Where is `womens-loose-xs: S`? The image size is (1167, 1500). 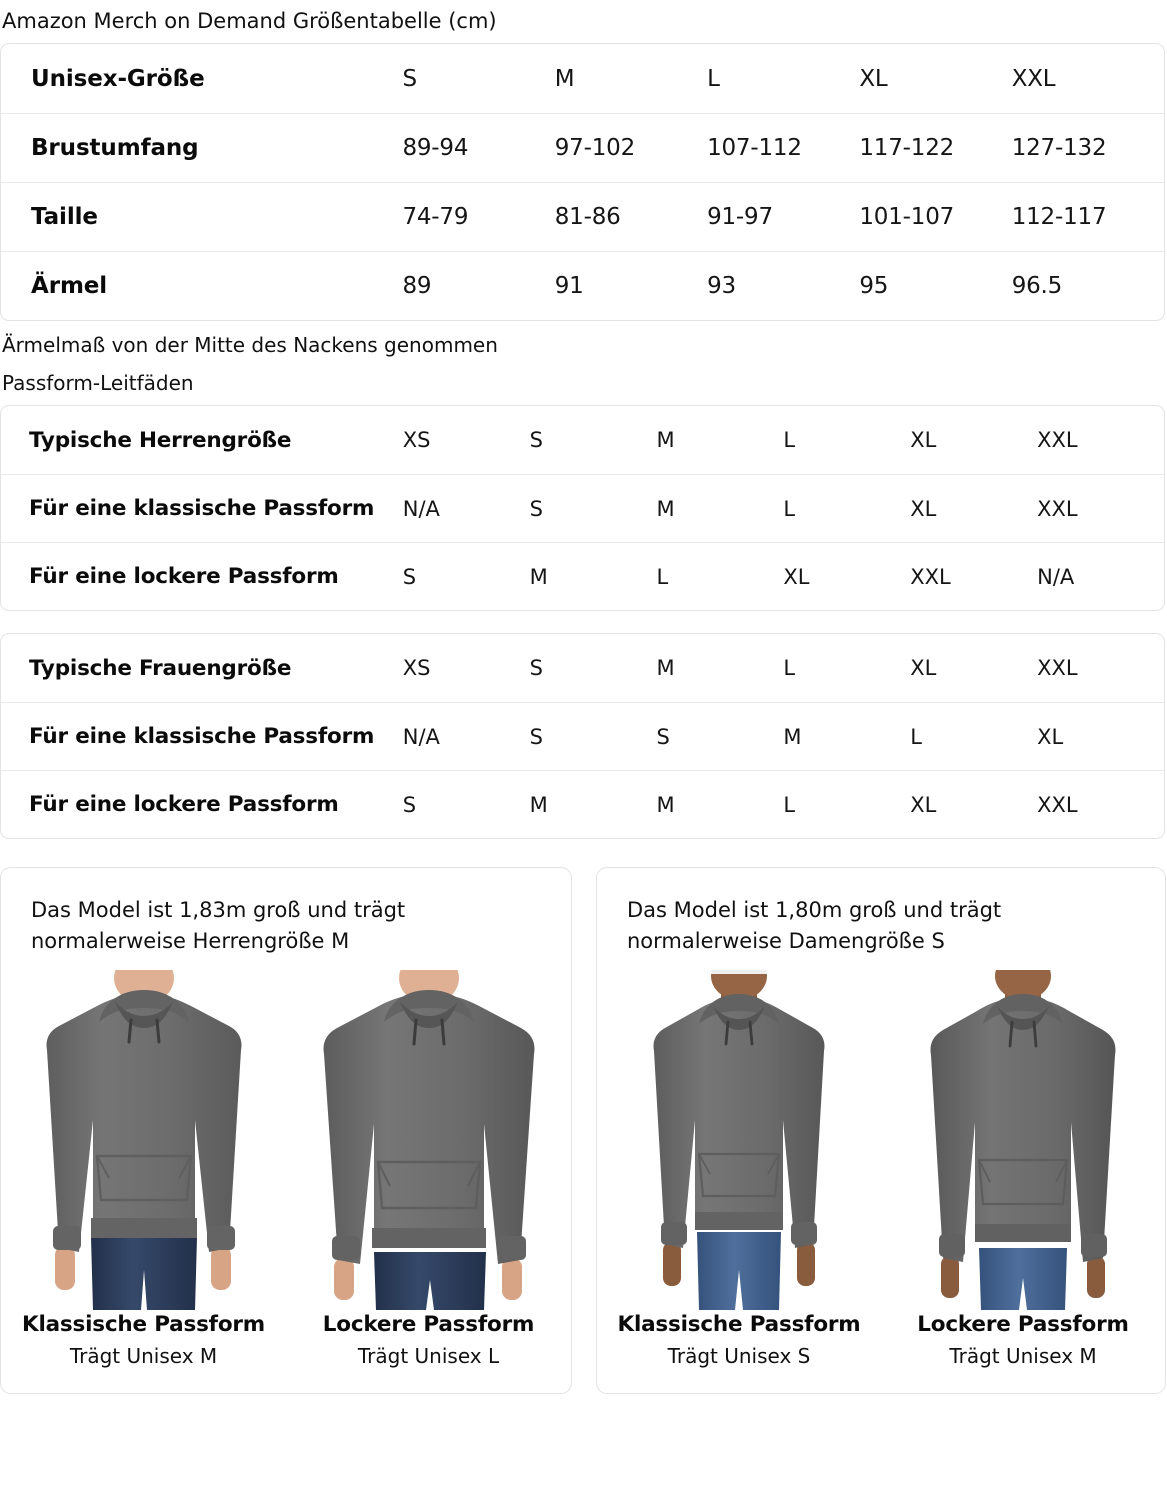
womens-loose-xs: S is located at coordinates (409, 804).